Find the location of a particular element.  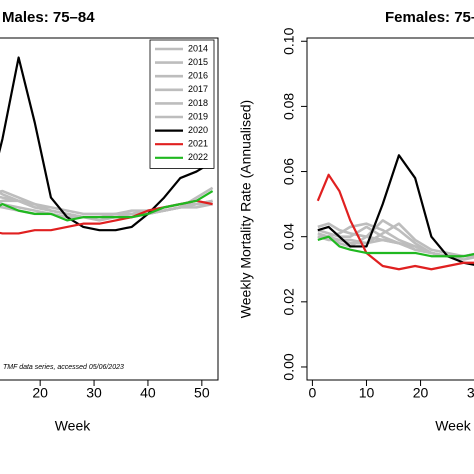

x-tick-label: 40 is located at coordinates (148, 393).